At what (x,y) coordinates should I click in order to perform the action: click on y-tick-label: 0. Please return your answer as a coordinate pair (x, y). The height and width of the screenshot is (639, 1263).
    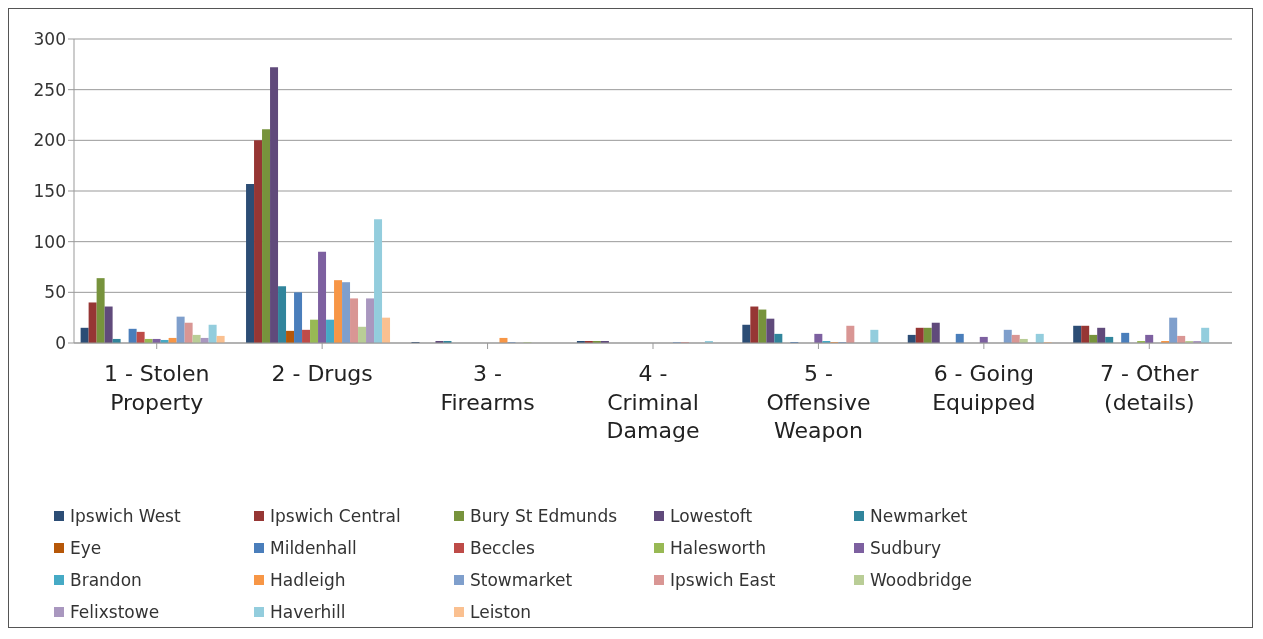
    Looking at the image, I should click on (60, 343).